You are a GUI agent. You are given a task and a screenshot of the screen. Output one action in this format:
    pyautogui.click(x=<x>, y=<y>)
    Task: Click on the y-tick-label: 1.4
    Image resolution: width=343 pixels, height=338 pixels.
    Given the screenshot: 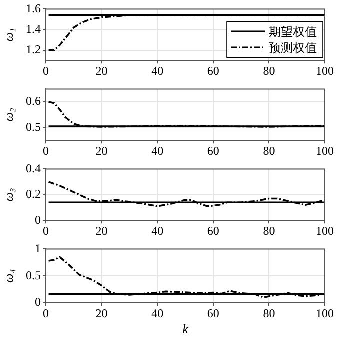 What is the action you would take?
    pyautogui.click(x=33, y=29)
    